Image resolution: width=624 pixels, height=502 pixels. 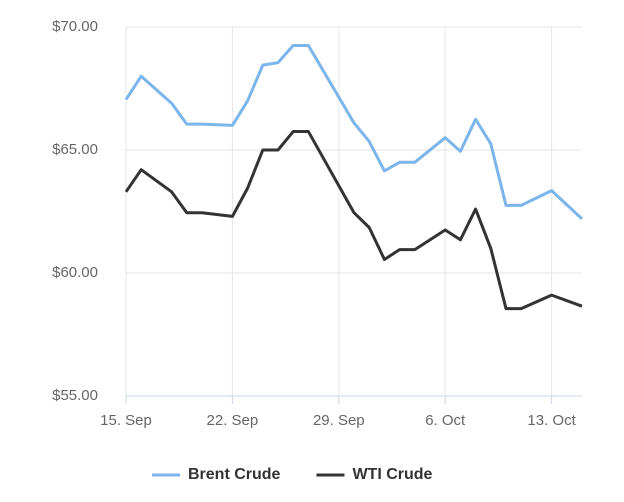 I want to click on y-tick-label: $55.00, so click(x=75, y=395).